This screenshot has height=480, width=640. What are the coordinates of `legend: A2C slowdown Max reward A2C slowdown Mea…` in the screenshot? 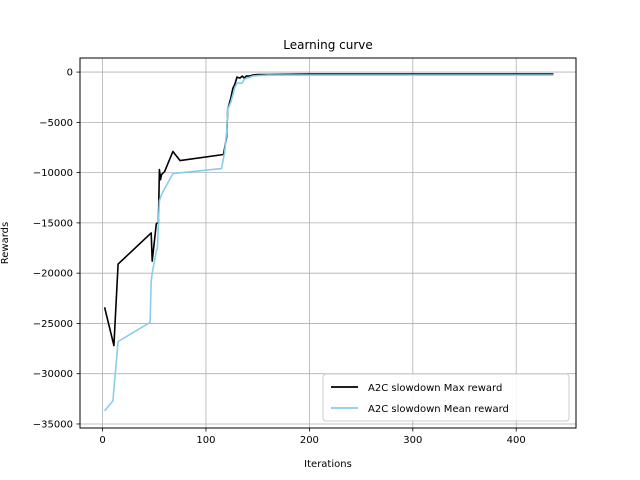 It's located at (446, 397).